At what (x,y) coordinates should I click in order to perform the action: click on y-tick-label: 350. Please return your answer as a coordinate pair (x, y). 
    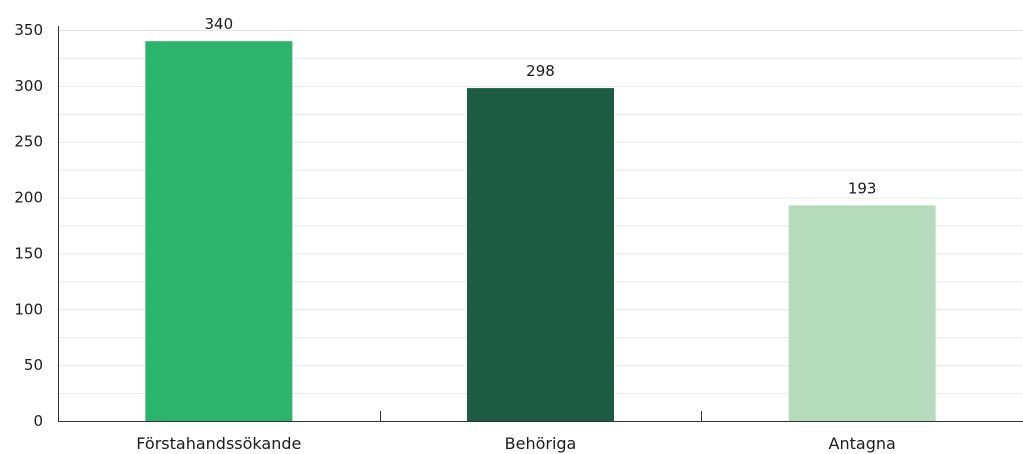
    Looking at the image, I should click on (28, 30).